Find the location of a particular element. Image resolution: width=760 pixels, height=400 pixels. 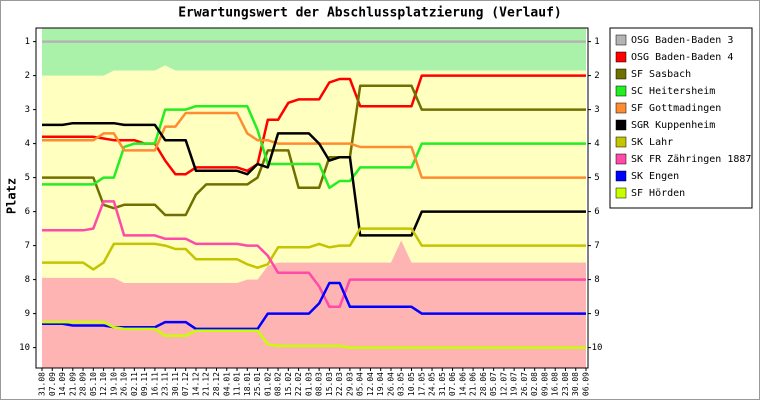

x-tick-label: 28.09 is located at coordinates (83, 384).